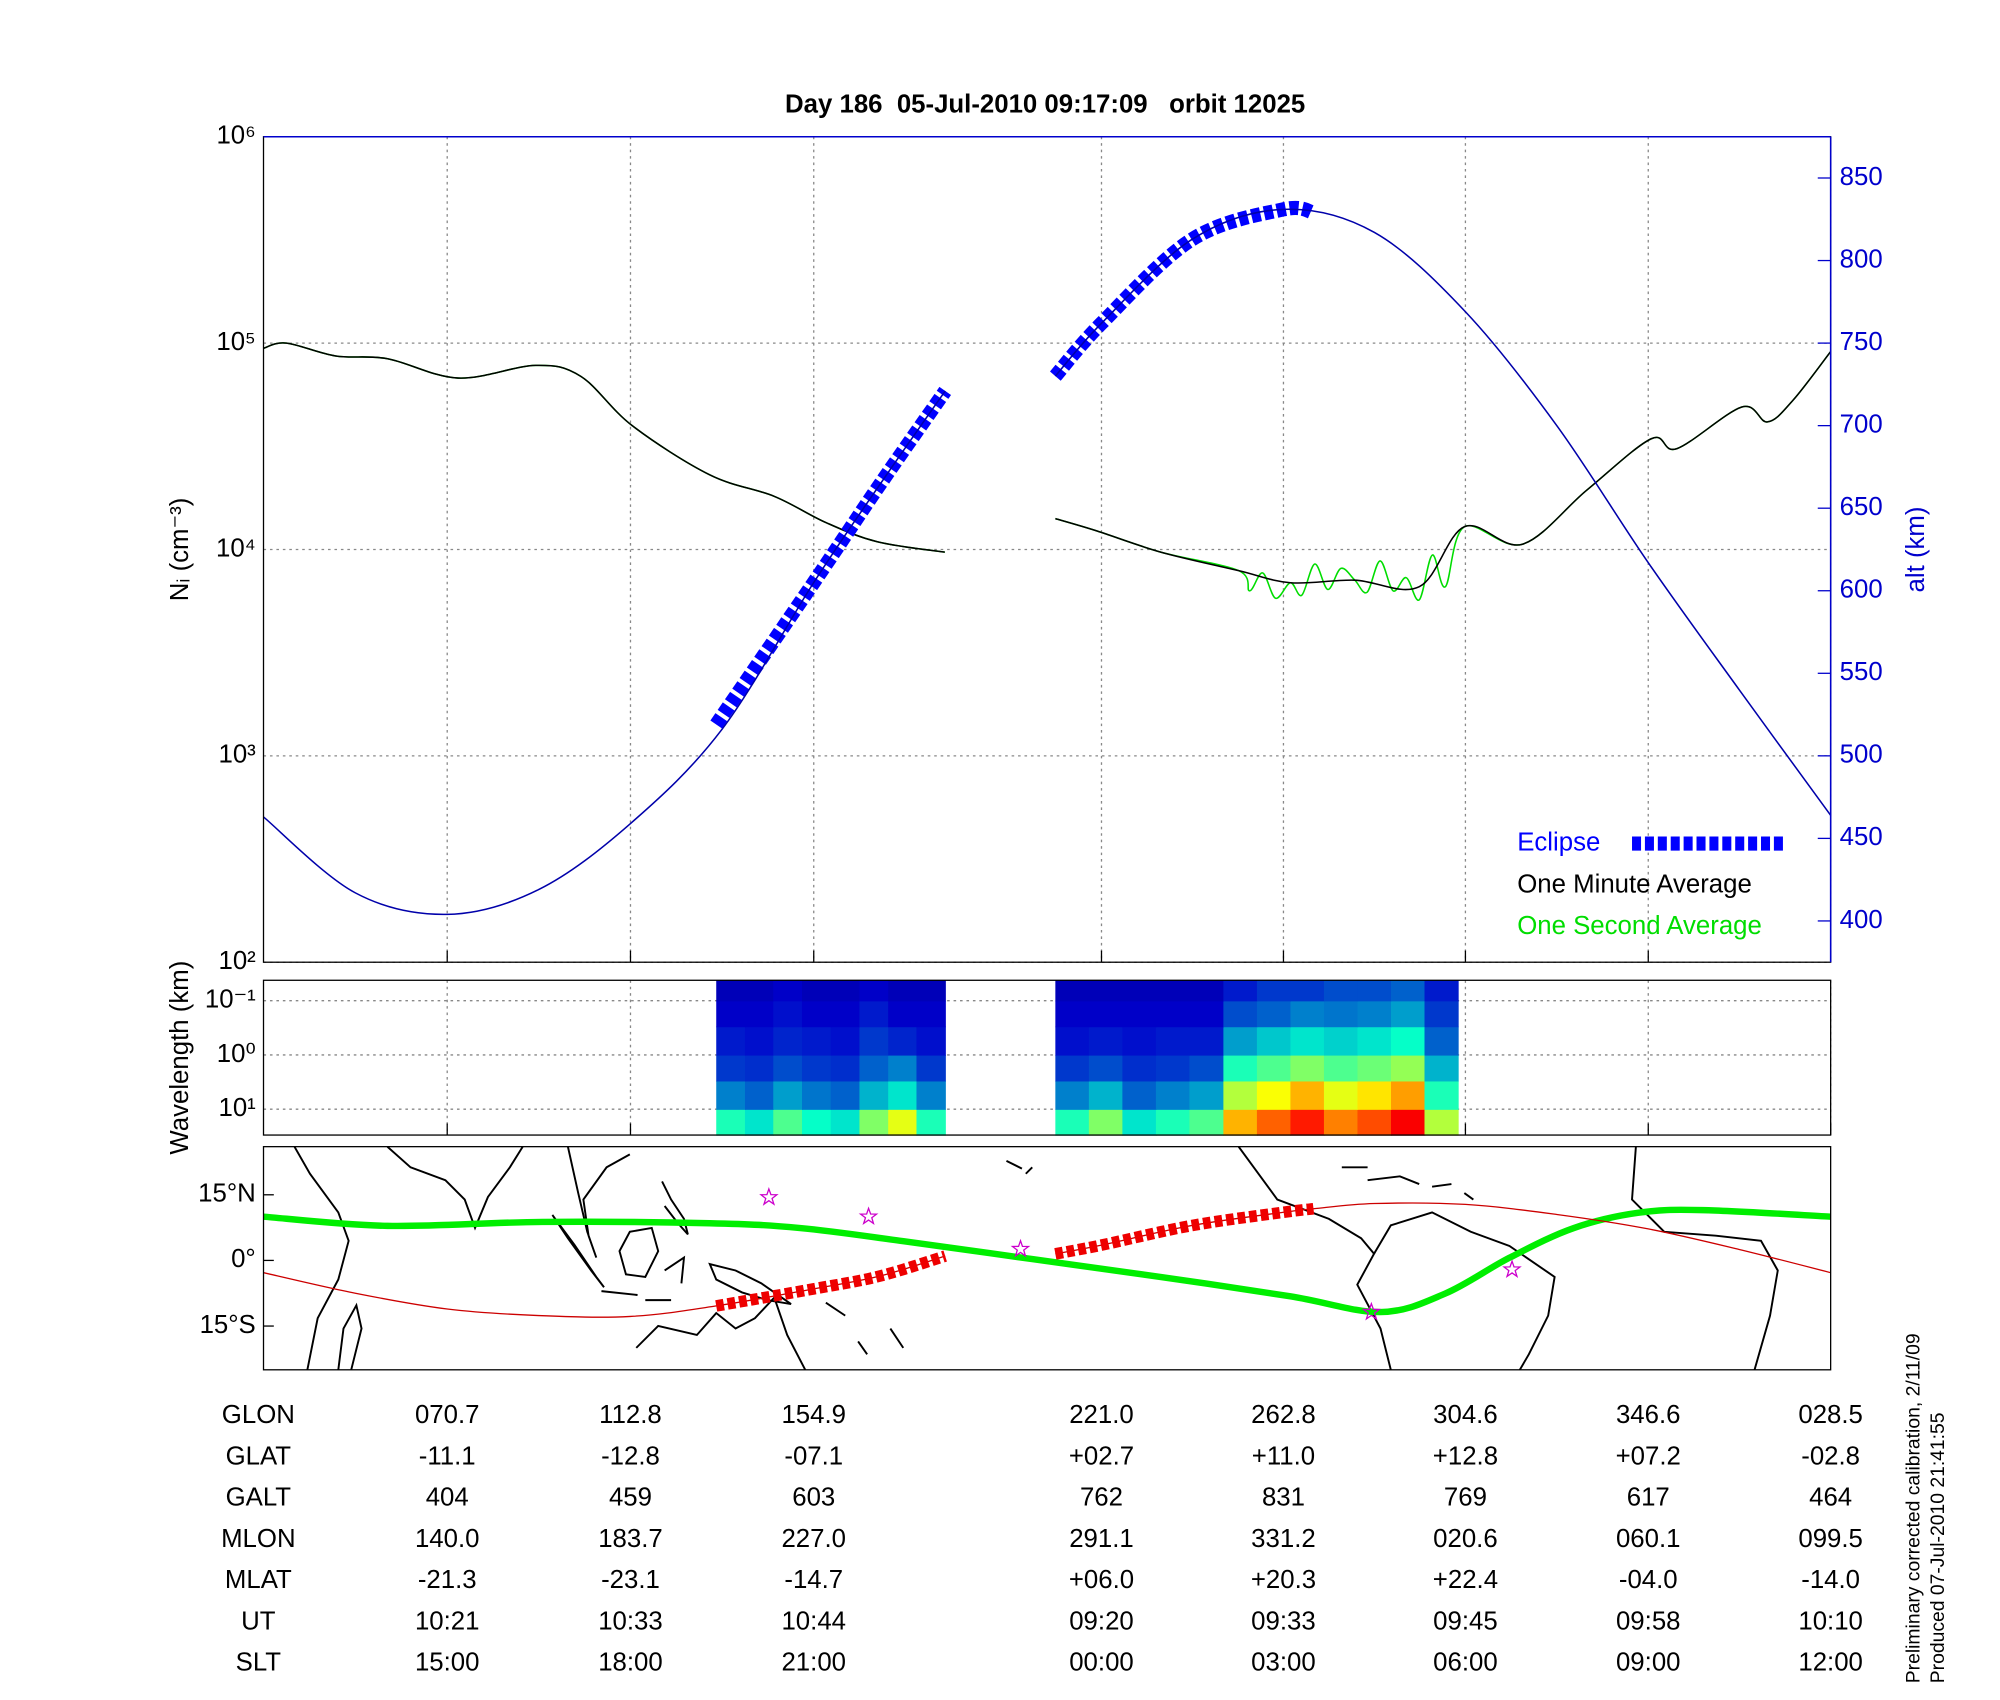  What do you see at coordinates (1861, 755) in the screenshot?
I see `y2-tick-label: 500` at bounding box center [1861, 755].